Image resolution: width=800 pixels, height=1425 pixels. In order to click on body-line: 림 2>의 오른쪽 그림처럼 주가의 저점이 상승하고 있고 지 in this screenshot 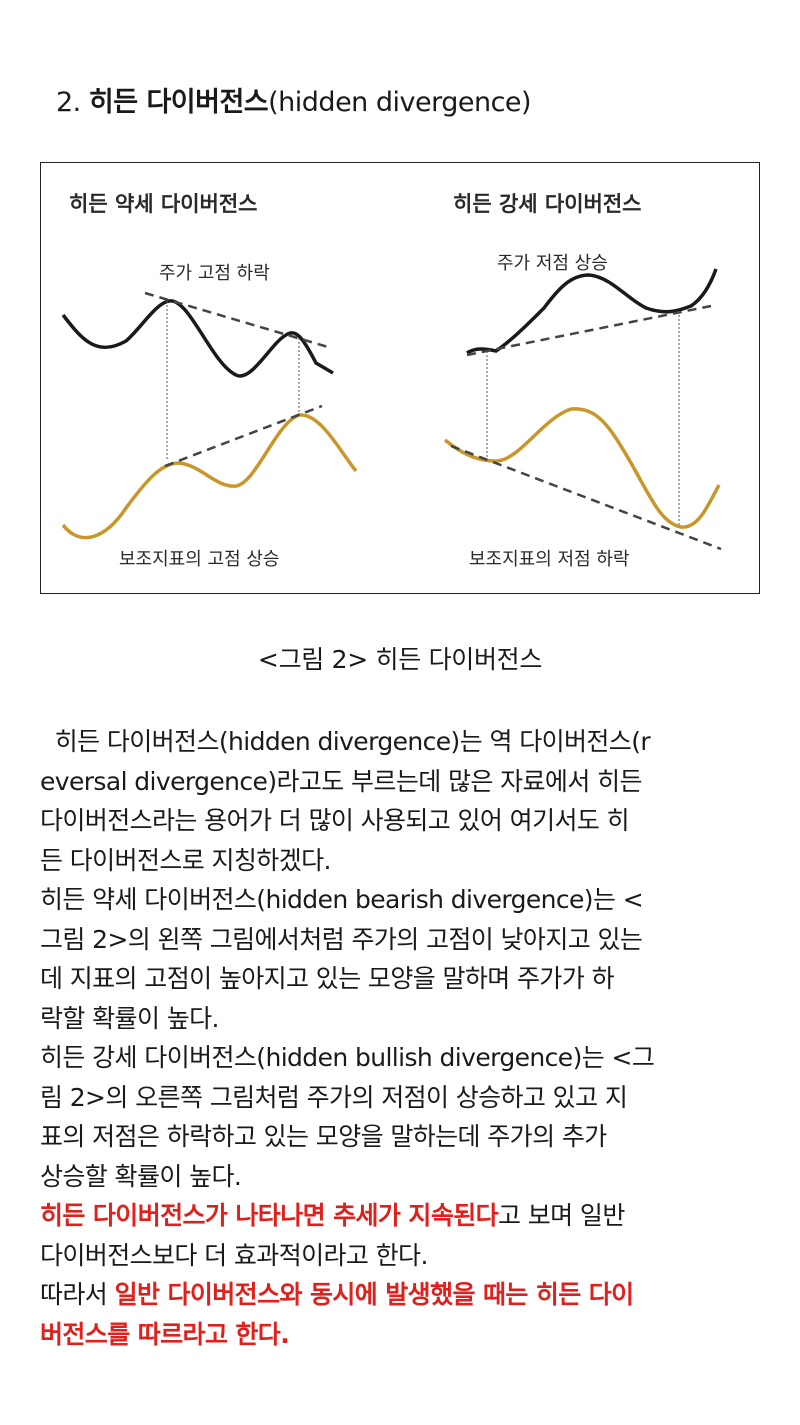, I will do `click(334, 1097)`.